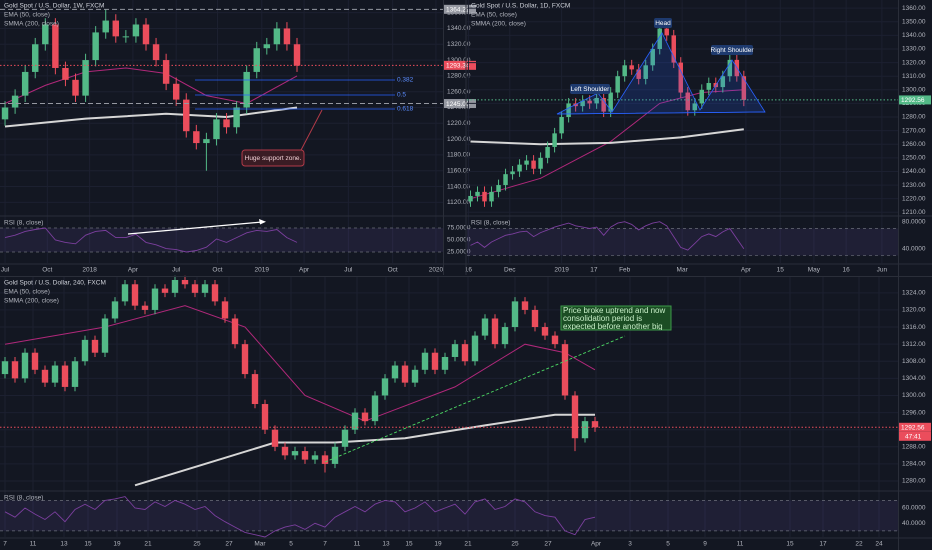 Image resolution: width=932 pixels, height=550 pixels. I want to click on rsi-tick-label: 50.0000, so click(459, 240).